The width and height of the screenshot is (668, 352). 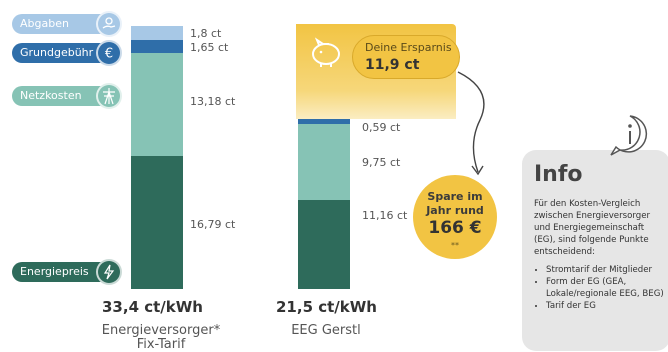 What do you see at coordinates (558, 174) in the screenshot?
I see `info-title: Info` at bounding box center [558, 174].